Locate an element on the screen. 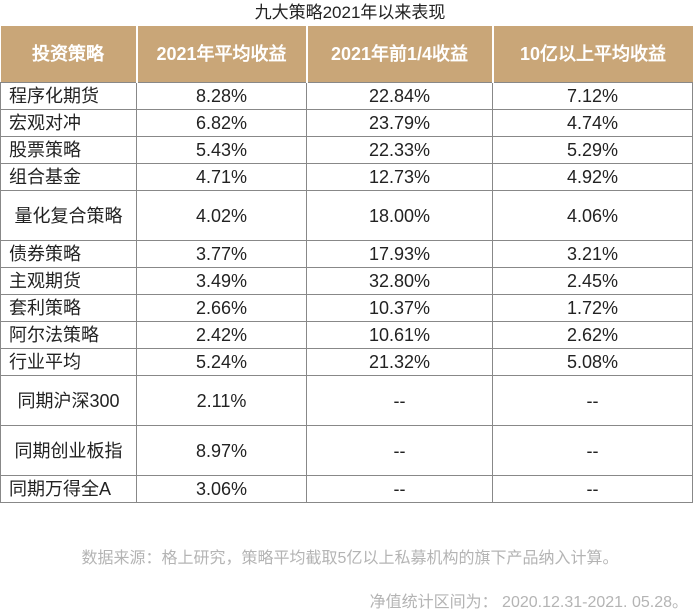  large-fund-return: 4.92% is located at coordinates (592, 177).